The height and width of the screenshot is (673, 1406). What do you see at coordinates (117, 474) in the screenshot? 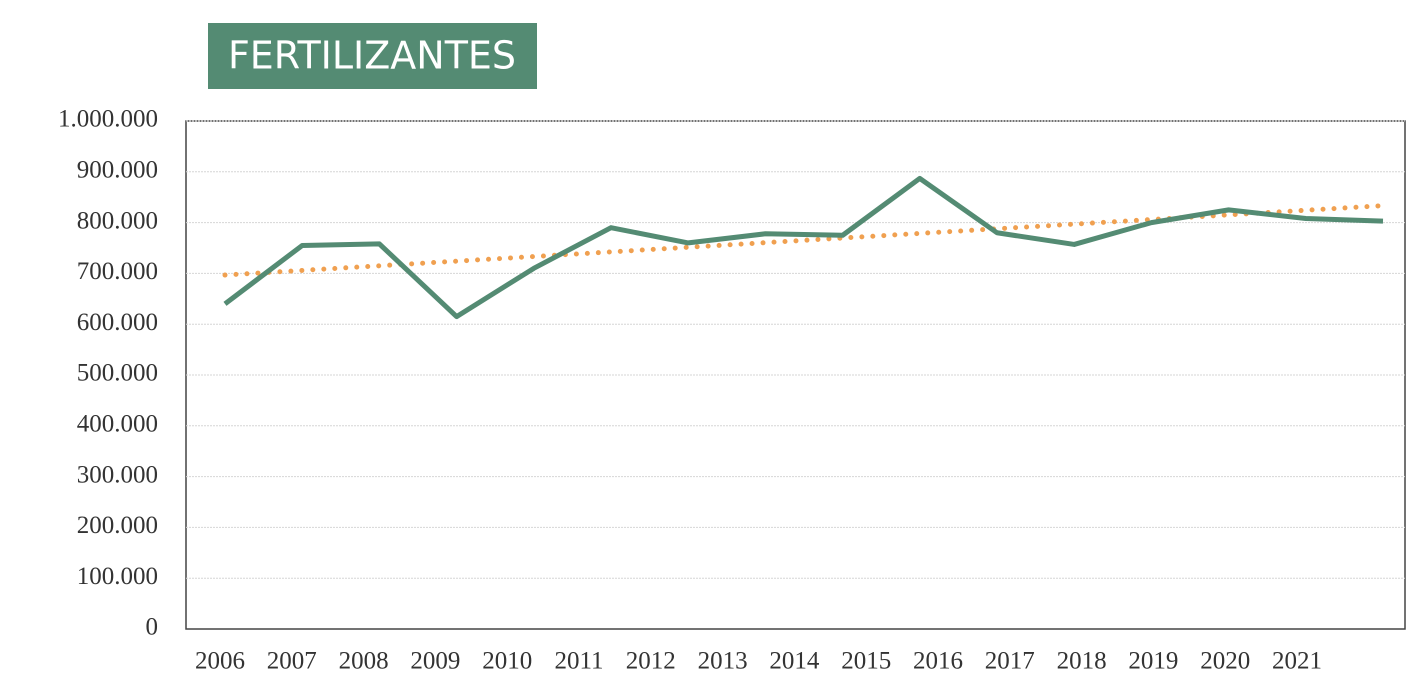
I see `y-tick-label: 300.000` at bounding box center [117, 474].